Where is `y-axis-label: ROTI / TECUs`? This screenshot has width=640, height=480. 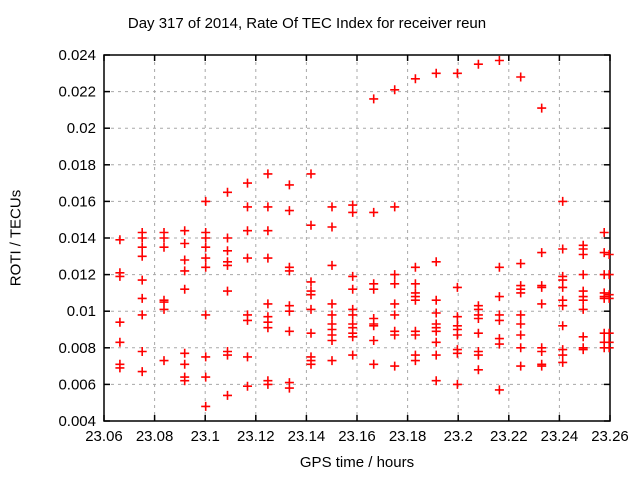
y-axis-label: ROTI / TECUs is located at coordinates (16, 238).